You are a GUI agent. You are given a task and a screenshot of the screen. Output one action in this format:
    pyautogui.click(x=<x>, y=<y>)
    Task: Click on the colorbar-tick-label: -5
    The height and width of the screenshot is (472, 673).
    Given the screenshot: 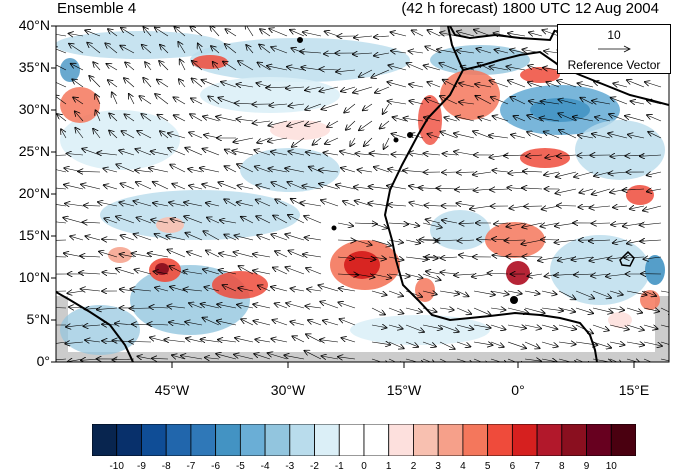 What is the action you would take?
    pyautogui.click(x=240, y=466)
    